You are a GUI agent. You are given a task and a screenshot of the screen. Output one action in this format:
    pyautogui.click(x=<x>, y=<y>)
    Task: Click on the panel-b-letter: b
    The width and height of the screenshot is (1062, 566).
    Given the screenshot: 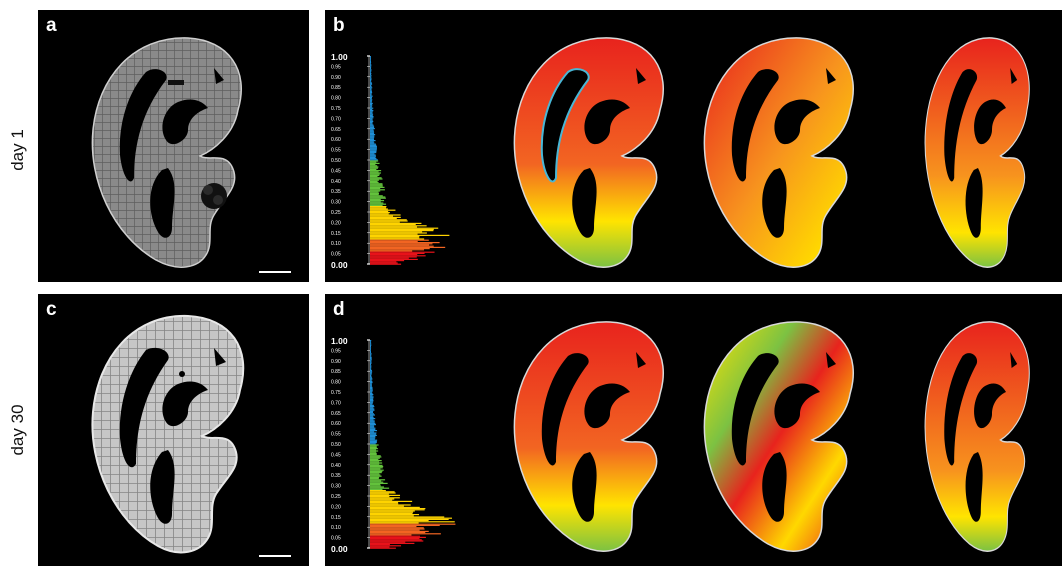 What is the action you would take?
    pyautogui.click(x=339, y=25)
    